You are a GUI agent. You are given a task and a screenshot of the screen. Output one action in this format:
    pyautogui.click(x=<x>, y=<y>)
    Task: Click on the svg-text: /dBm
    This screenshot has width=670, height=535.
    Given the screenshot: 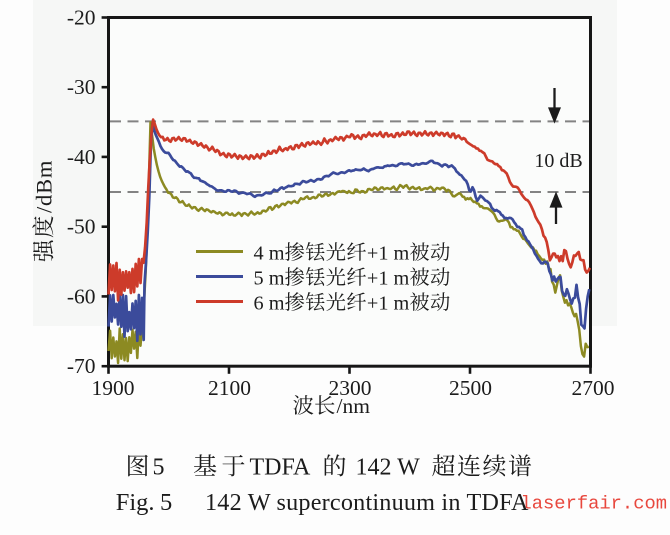 What is the action you would take?
    pyautogui.click(x=44, y=186)
    